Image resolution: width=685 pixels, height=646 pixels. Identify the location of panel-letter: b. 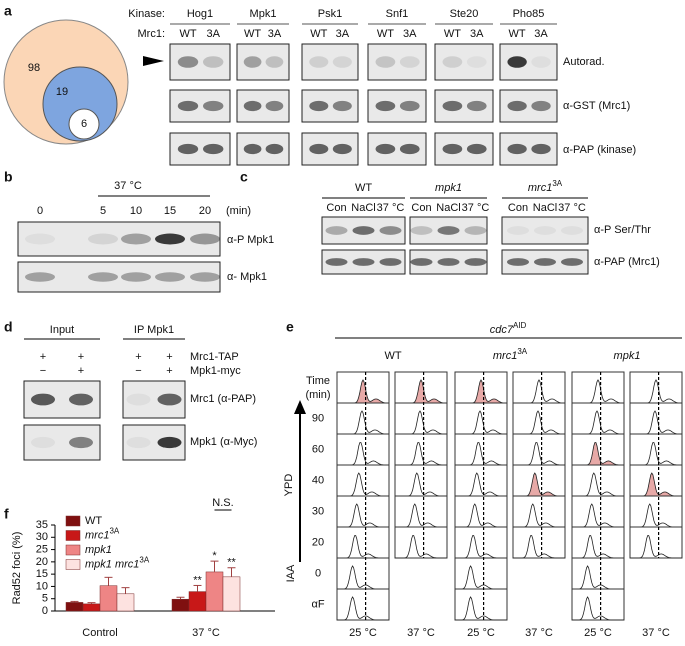
(8, 177).